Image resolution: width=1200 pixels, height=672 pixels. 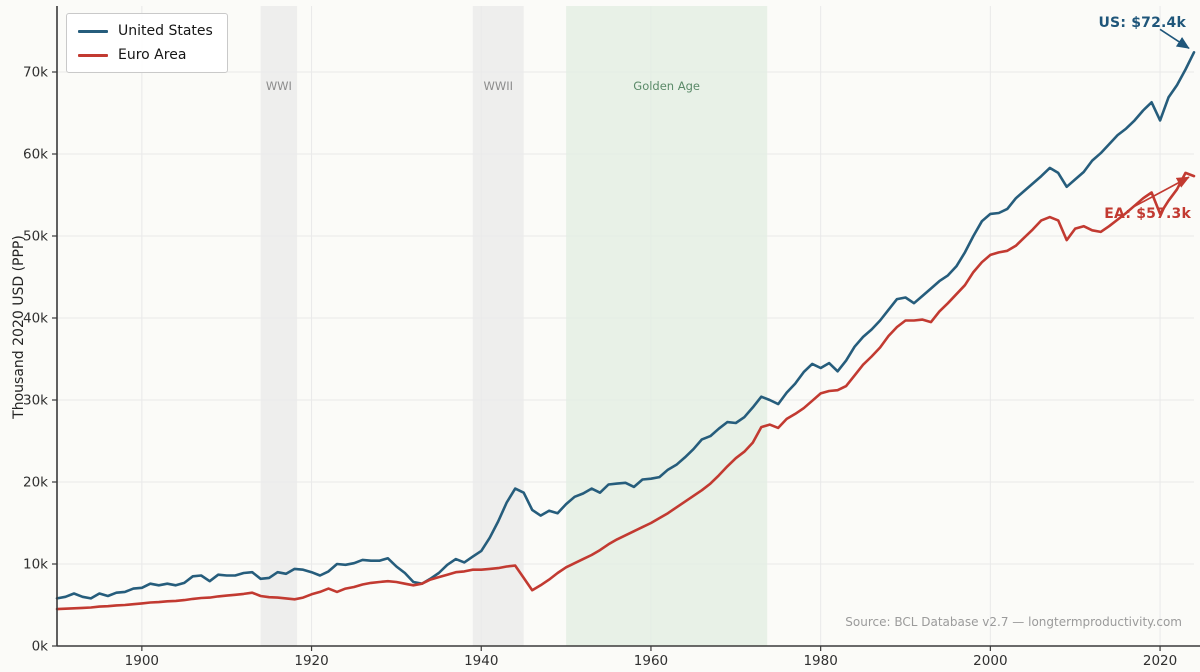 I want to click on x-tick-label: 1980, so click(x=820, y=661).